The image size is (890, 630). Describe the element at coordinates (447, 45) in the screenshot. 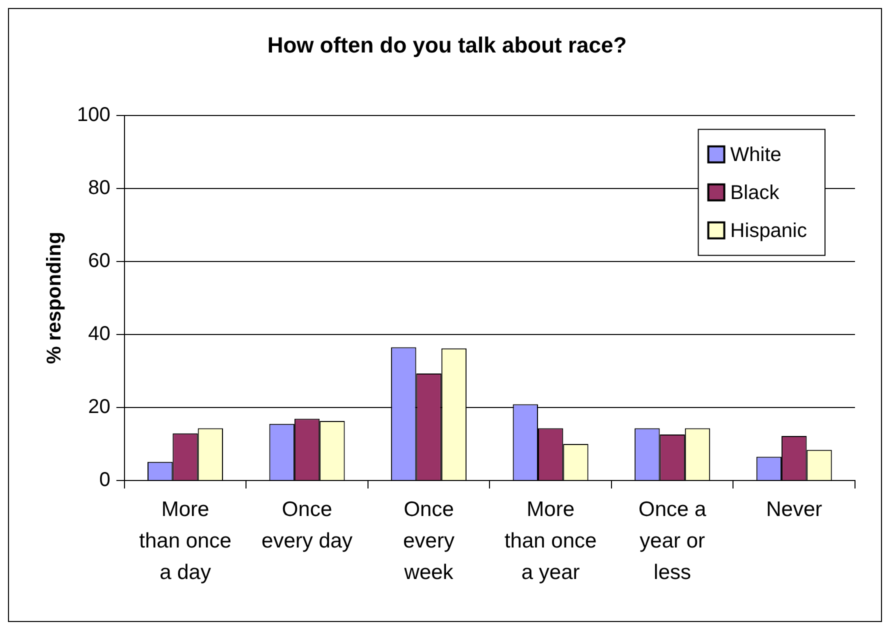

I see `chart-title: How often do you talk about race?` at that location.